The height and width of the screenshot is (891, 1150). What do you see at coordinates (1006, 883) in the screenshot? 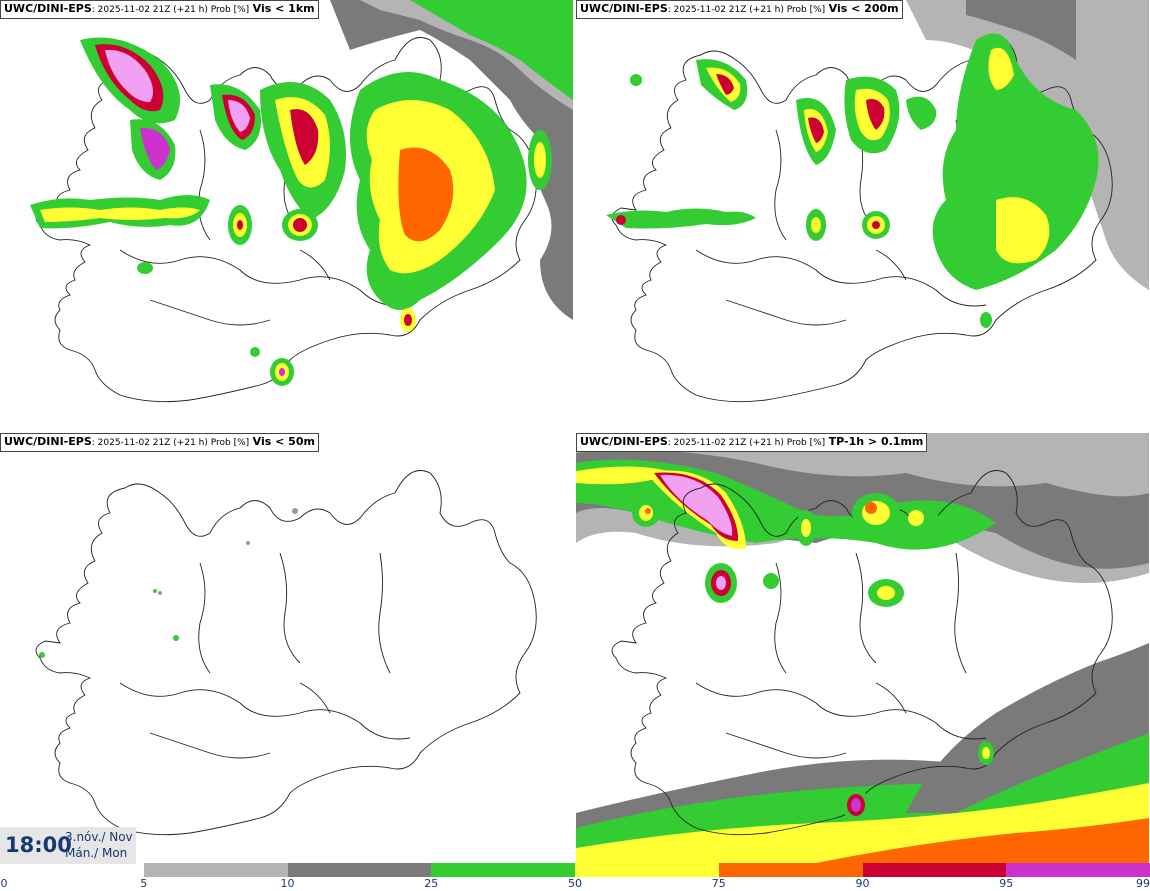
I see `colorbar-tick-label: 95` at bounding box center [1006, 883].